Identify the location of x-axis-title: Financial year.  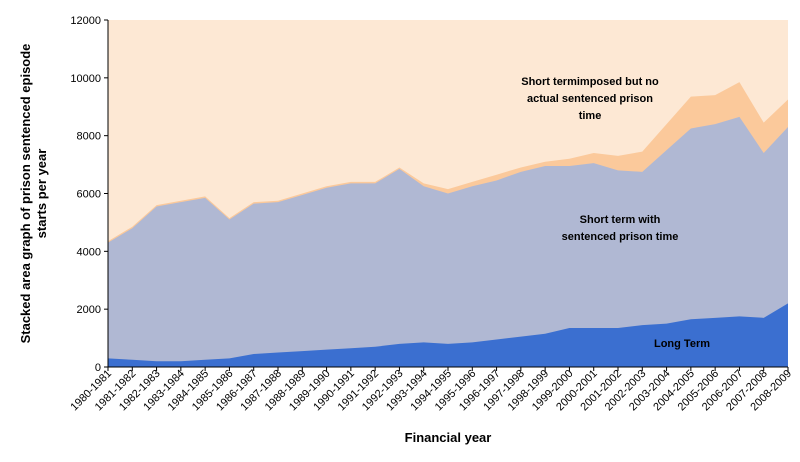
(448, 437).